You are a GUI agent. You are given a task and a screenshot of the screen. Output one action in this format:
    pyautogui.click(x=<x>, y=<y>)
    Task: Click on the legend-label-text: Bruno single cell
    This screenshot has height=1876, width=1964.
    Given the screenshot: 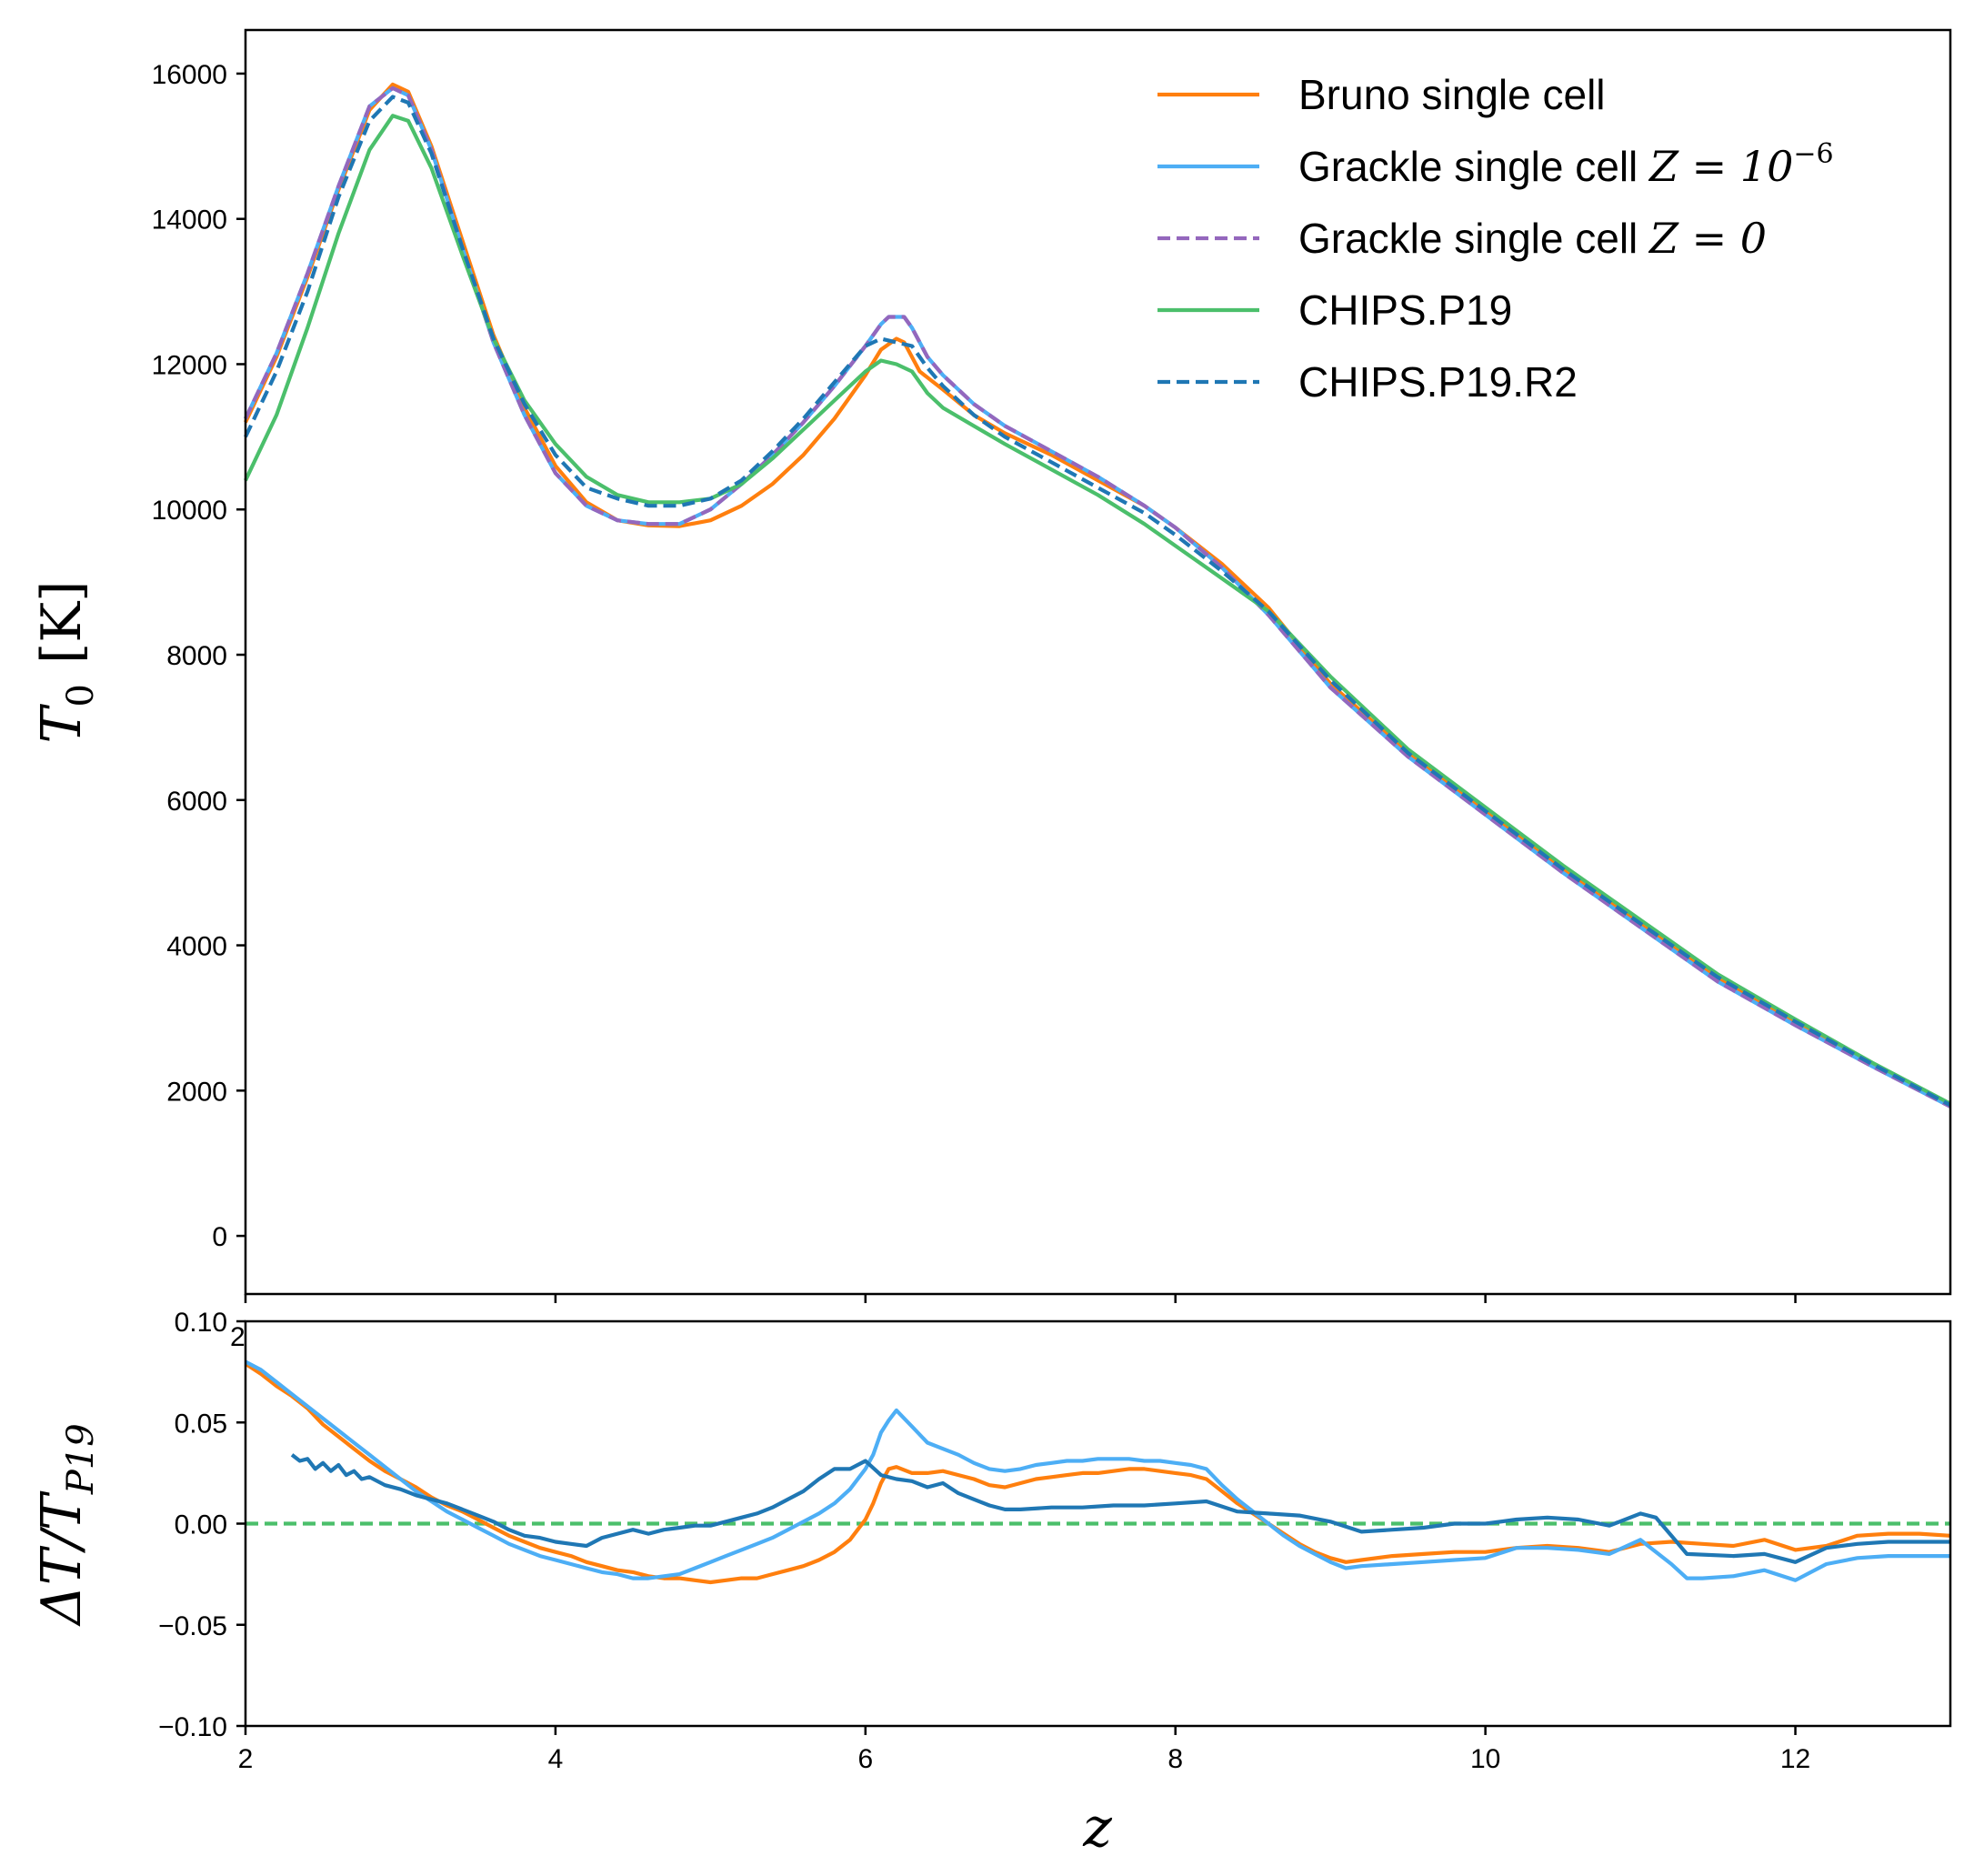 What is the action you would take?
    pyautogui.click(x=1452, y=94)
    